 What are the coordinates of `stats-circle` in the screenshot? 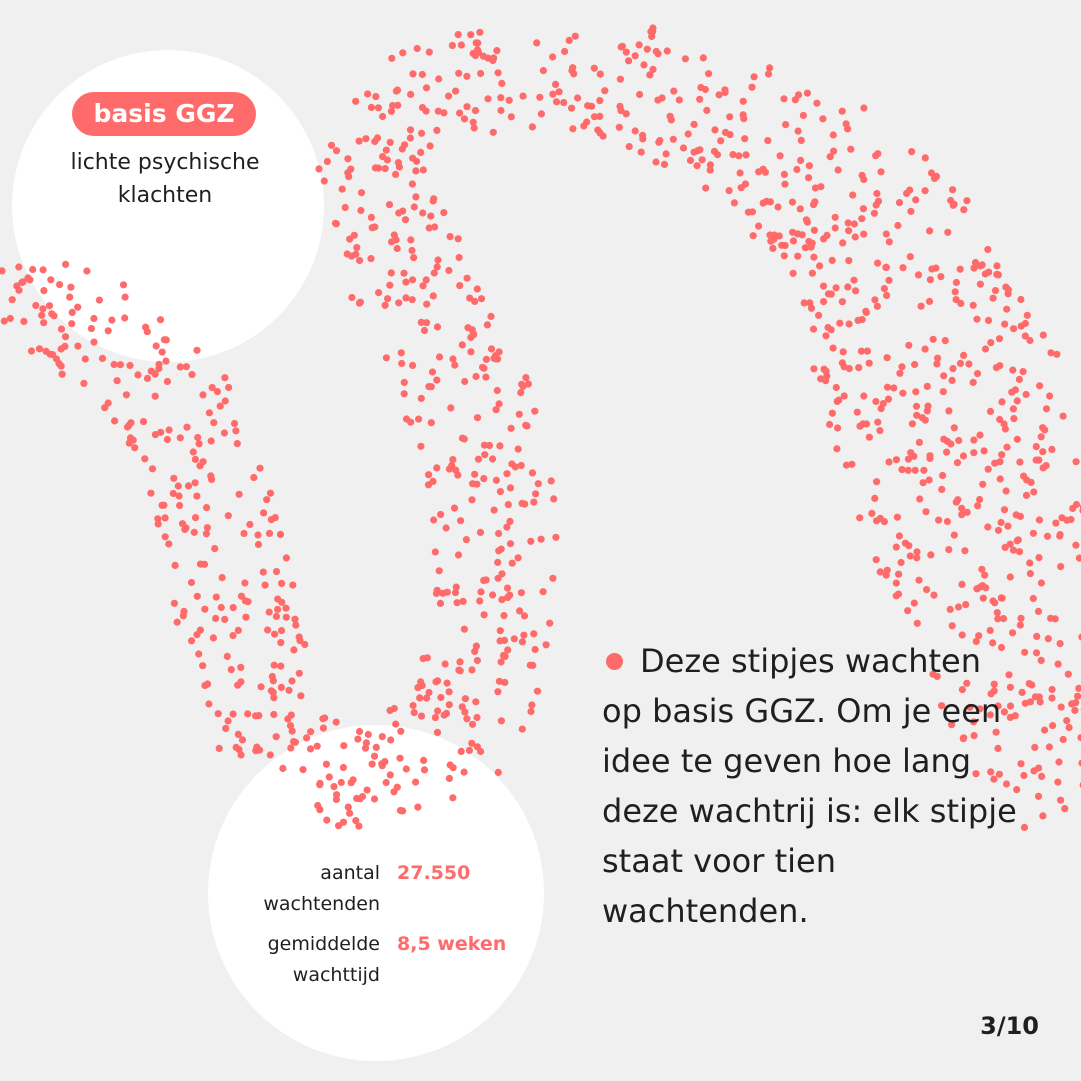 It's located at (376, 893).